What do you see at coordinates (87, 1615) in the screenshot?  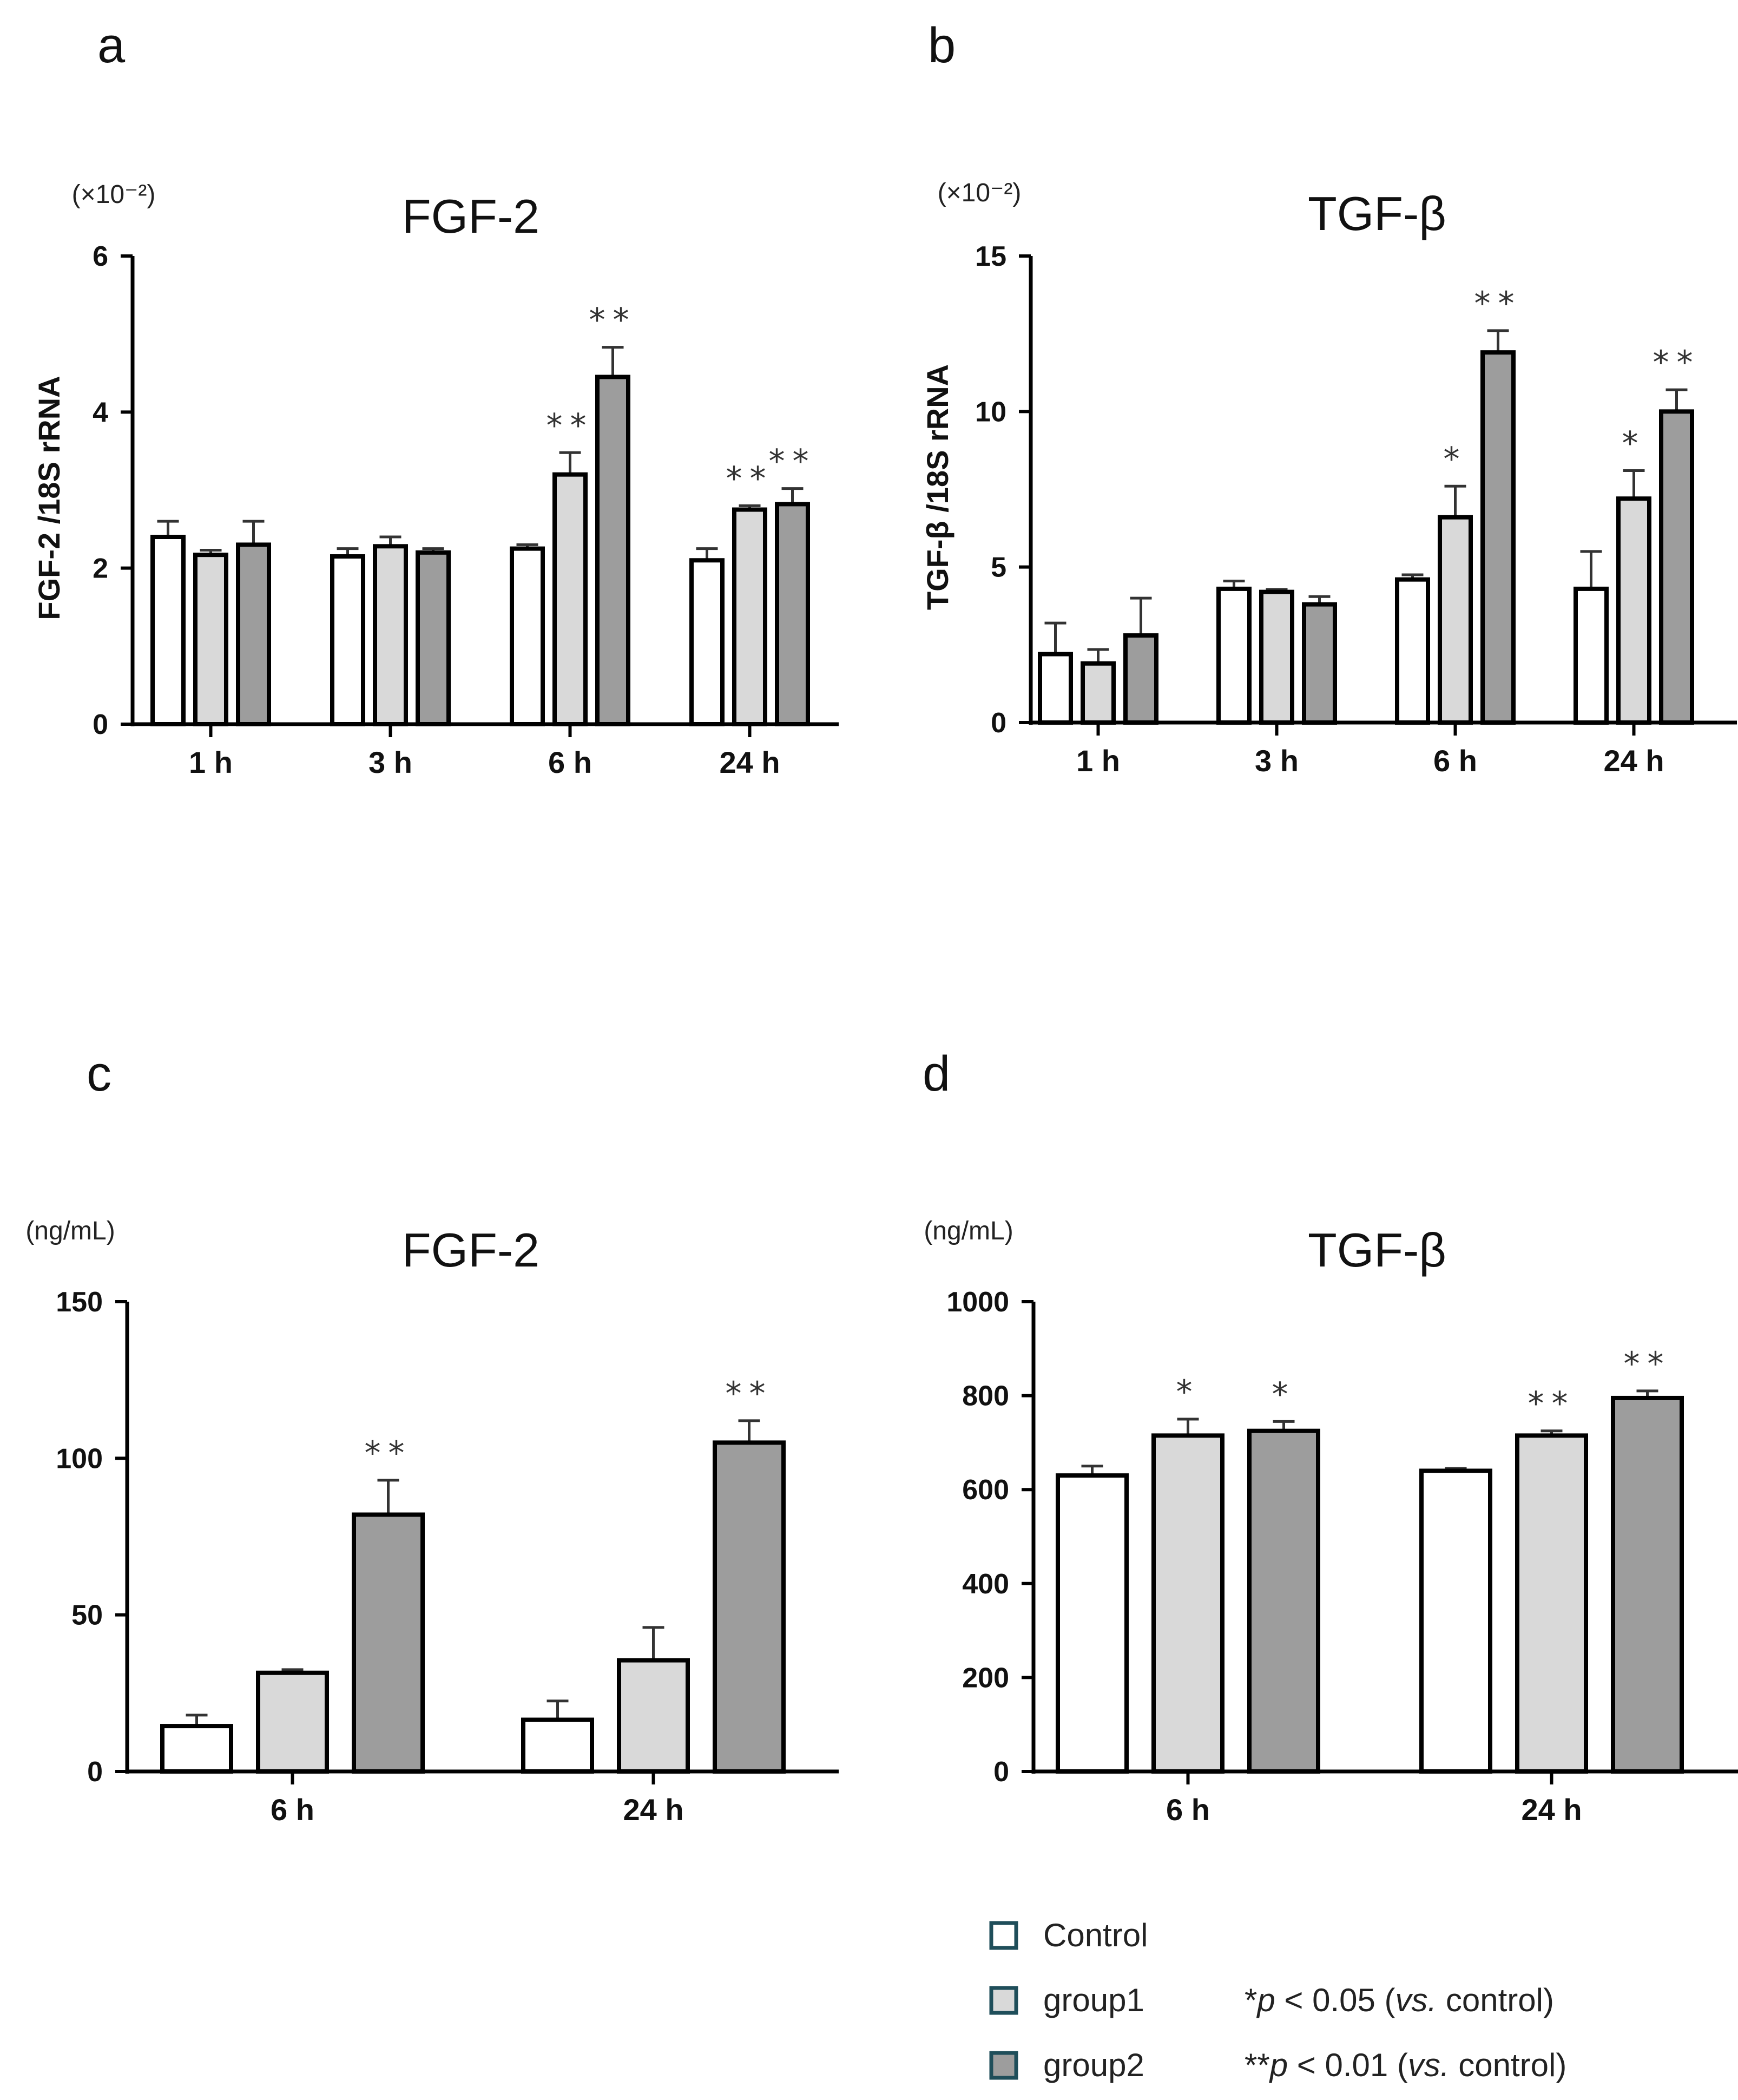 I see `y-tick-label: 50` at bounding box center [87, 1615].